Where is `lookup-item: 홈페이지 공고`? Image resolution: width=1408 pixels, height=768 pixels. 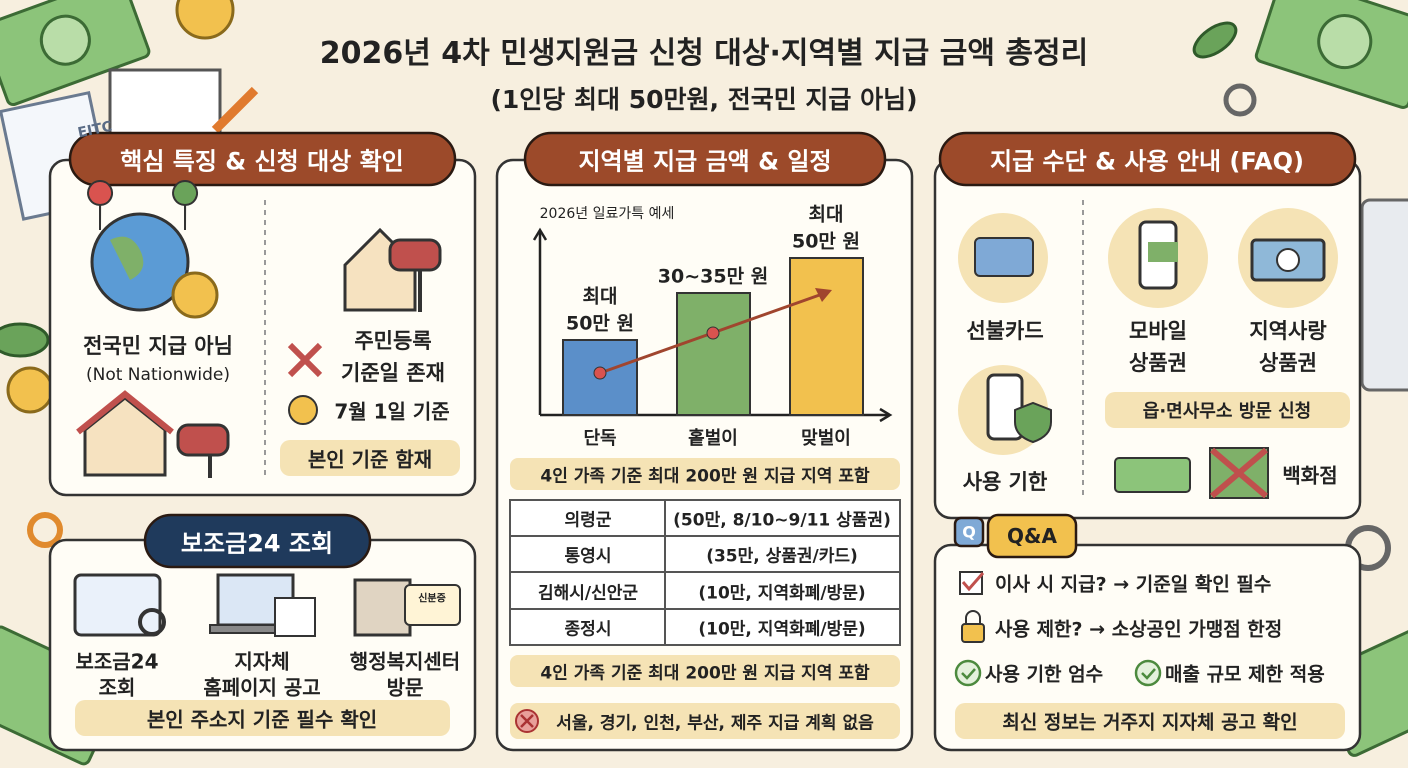 lookup-item: 홈페이지 공고 is located at coordinates (262, 687).